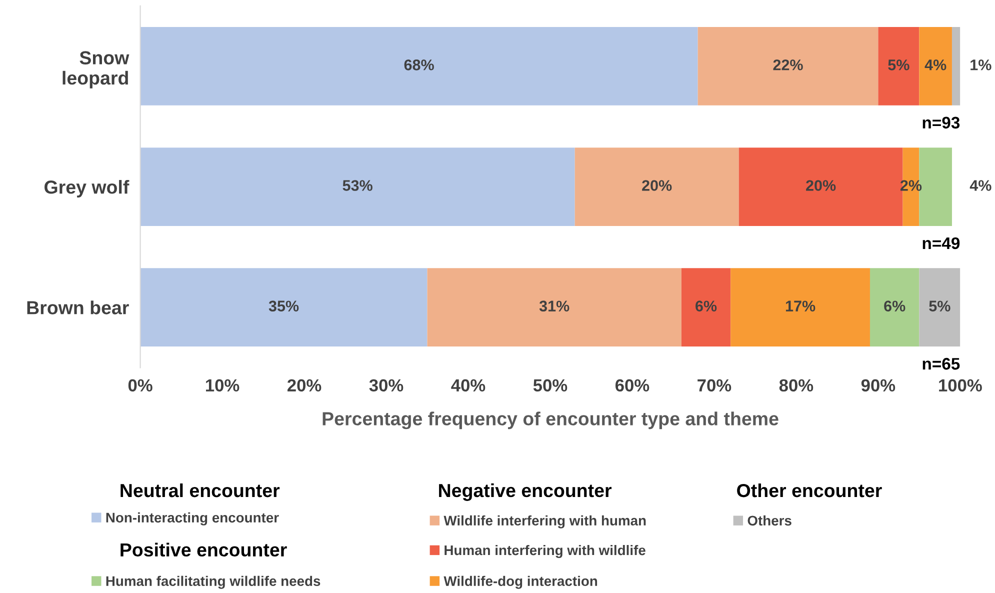 The height and width of the screenshot is (593, 995). I want to click on data-label: 35%, so click(283, 306).